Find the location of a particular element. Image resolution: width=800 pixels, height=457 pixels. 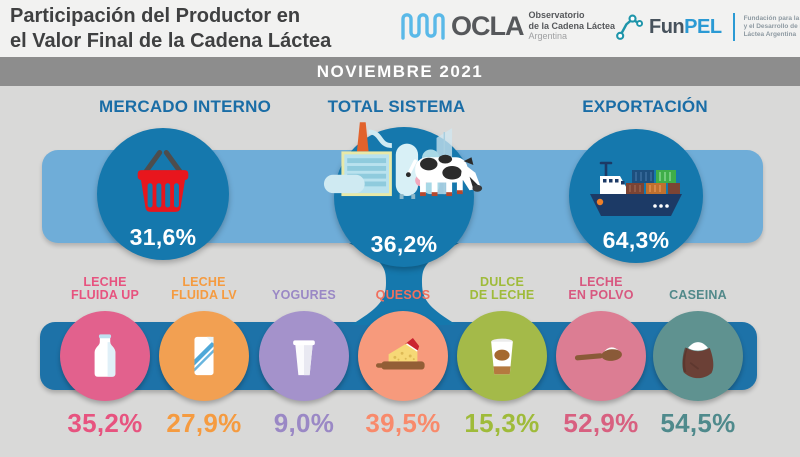

dulce-de-leche-jar-icon is located at coordinates (502, 356).